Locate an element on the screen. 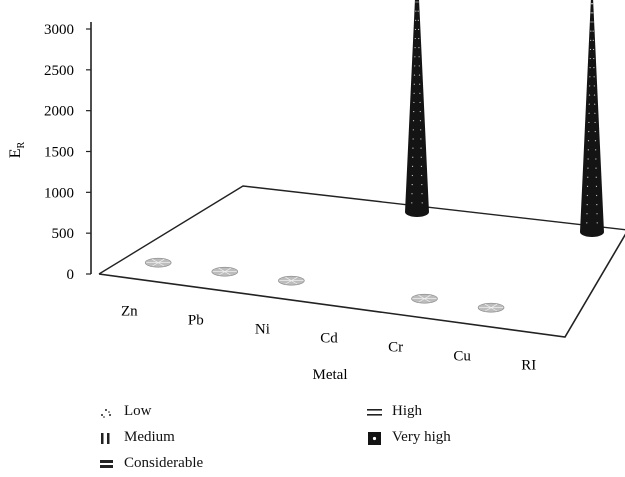  legend-item-high: High is located at coordinates (394, 411).